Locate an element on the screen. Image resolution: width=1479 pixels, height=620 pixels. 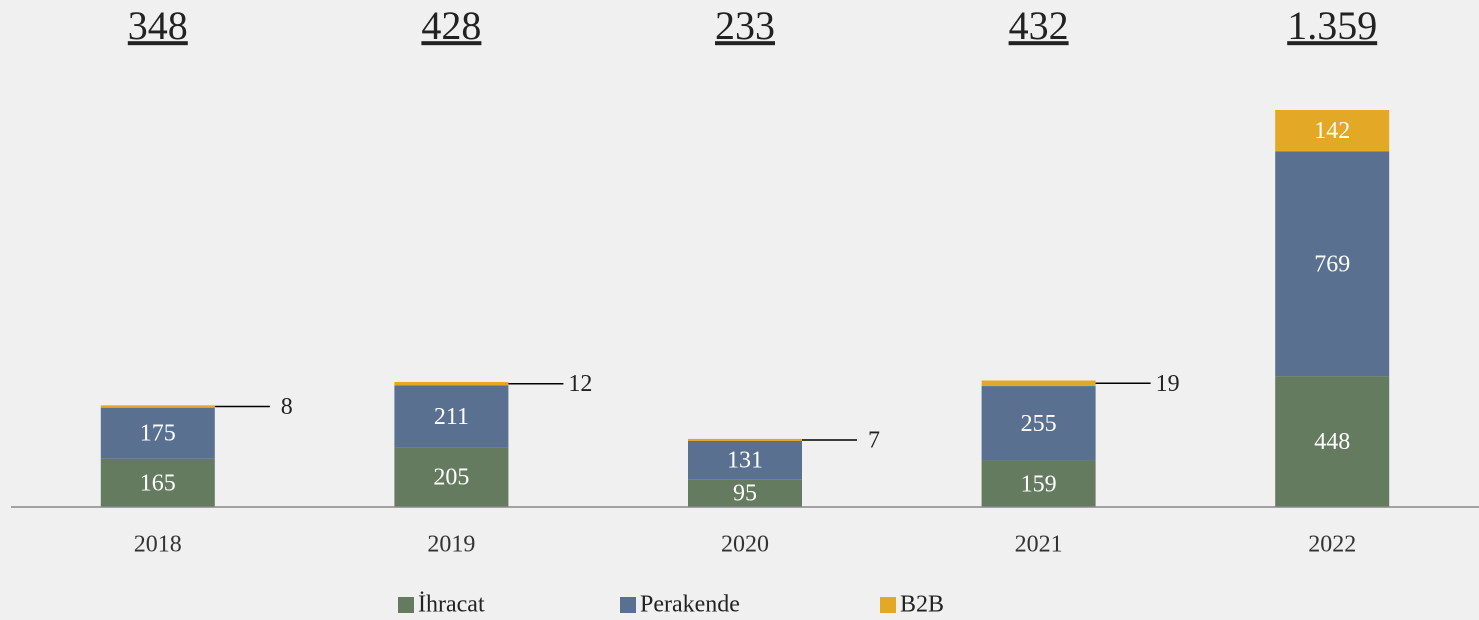
data-label: 131 is located at coordinates (745, 461).